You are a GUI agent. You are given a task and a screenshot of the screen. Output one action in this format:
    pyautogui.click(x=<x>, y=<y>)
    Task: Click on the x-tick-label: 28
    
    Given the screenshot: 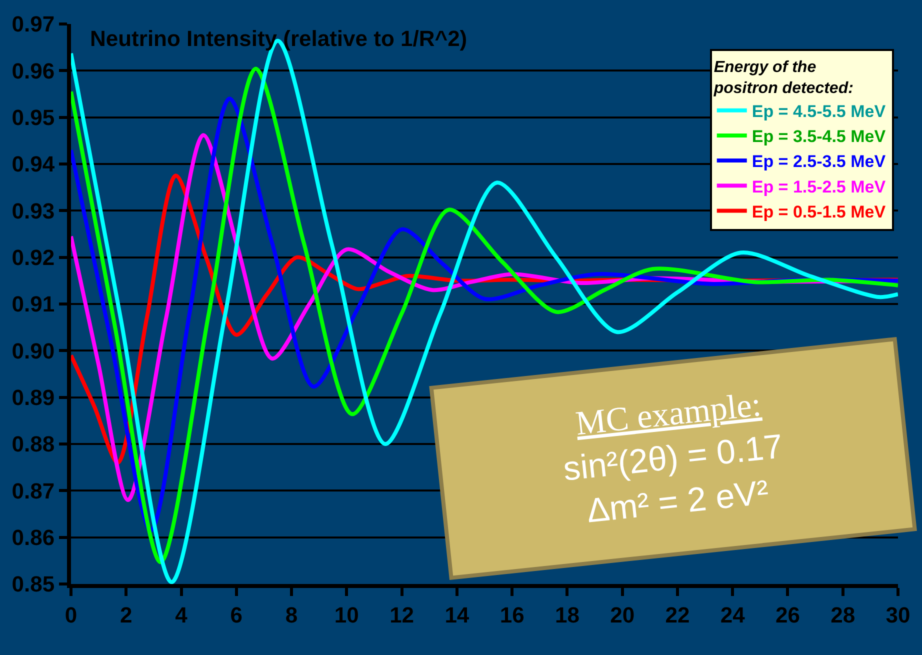 What is the action you would take?
    pyautogui.click(x=843, y=615)
    